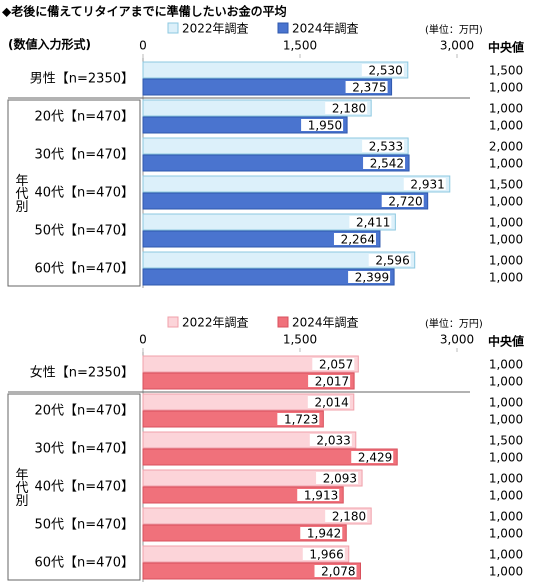 The image size is (536, 582). I want to click on value-label: 2,375, so click(369, 88).